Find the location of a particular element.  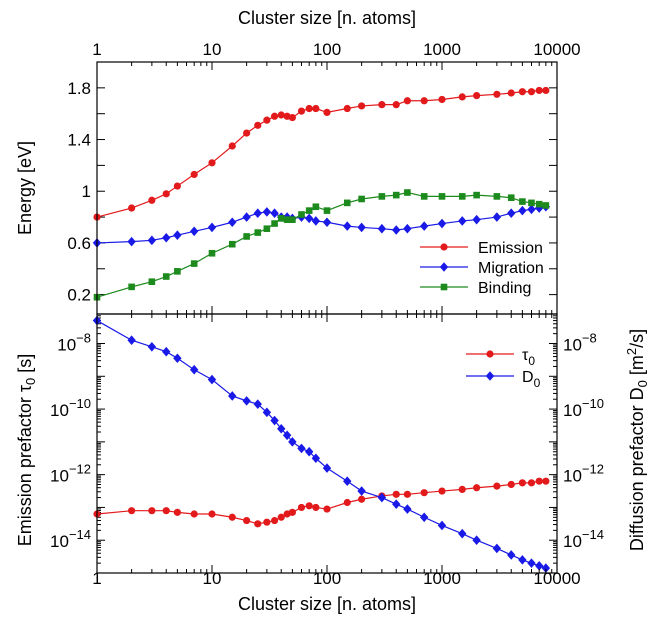

top-x-tick-label: 1 is located at coordinates (96, 49).